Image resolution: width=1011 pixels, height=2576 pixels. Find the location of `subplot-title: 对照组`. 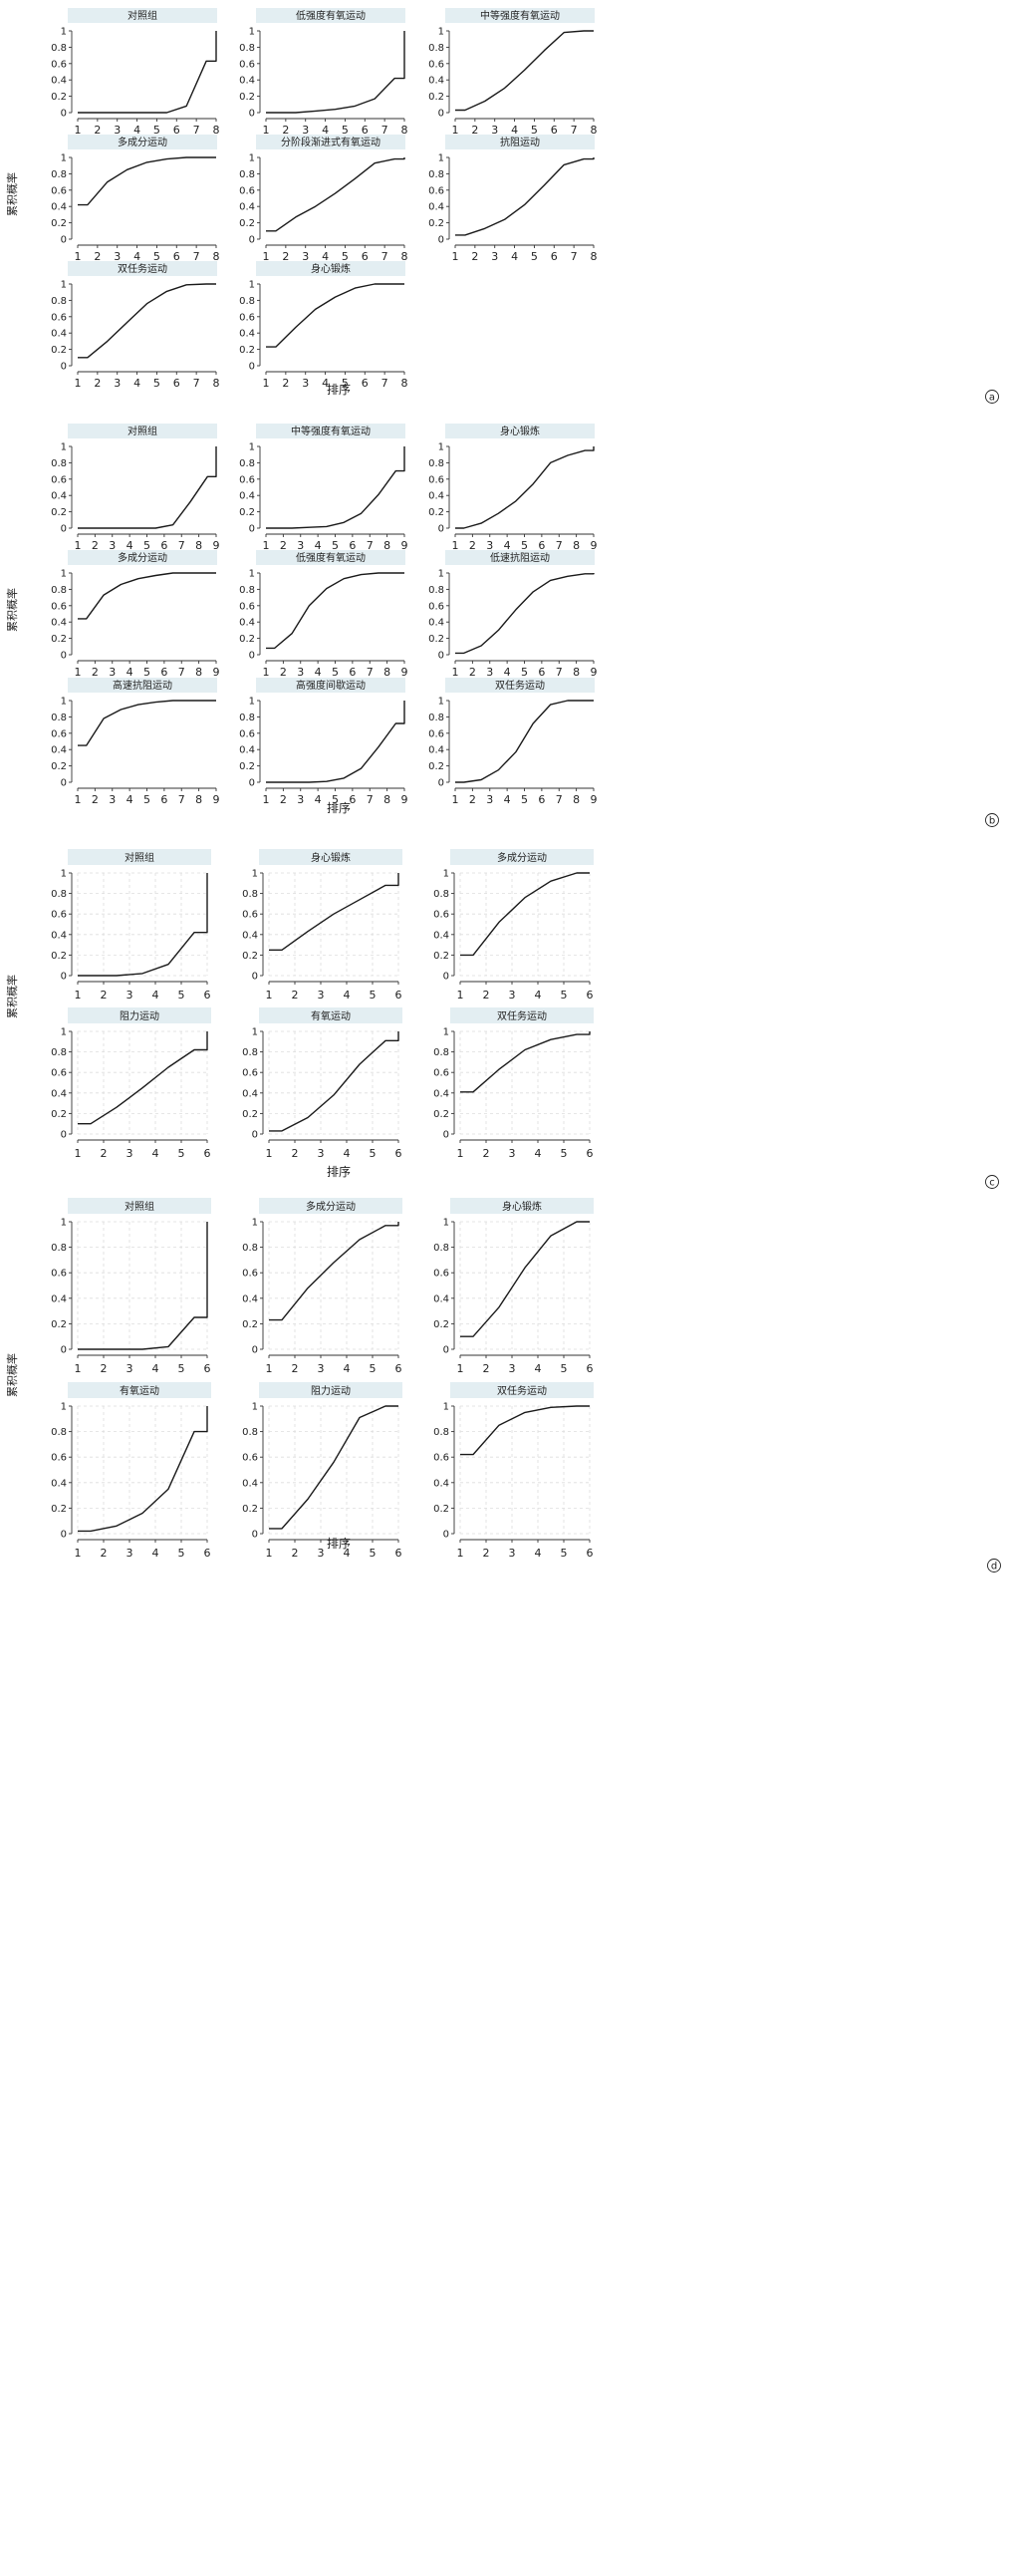

subplot-title: 对照组 is located at coordinates (142, 431).